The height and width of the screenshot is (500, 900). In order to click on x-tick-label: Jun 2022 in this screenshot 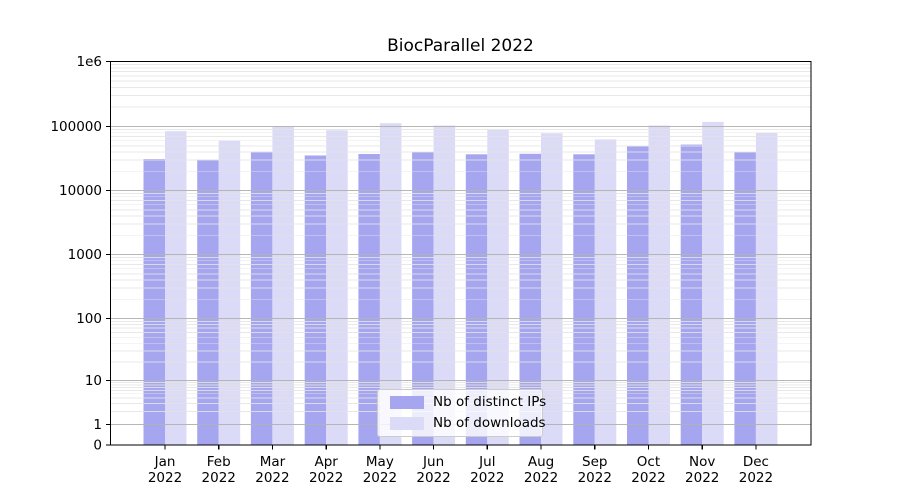, I will do `click(433, 470)`.